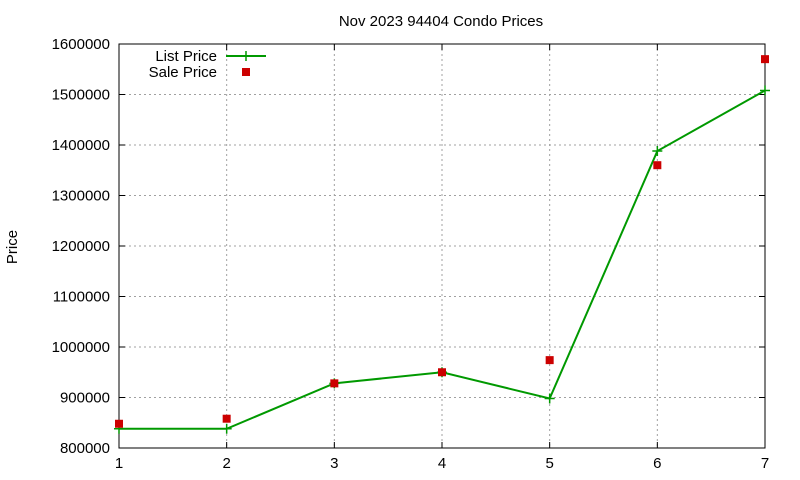 This screenshot has height=480, width=800. Describe the element at coordinates (81, 44) in the screenshot. I see `y-tick-label: 1600000` at that location.